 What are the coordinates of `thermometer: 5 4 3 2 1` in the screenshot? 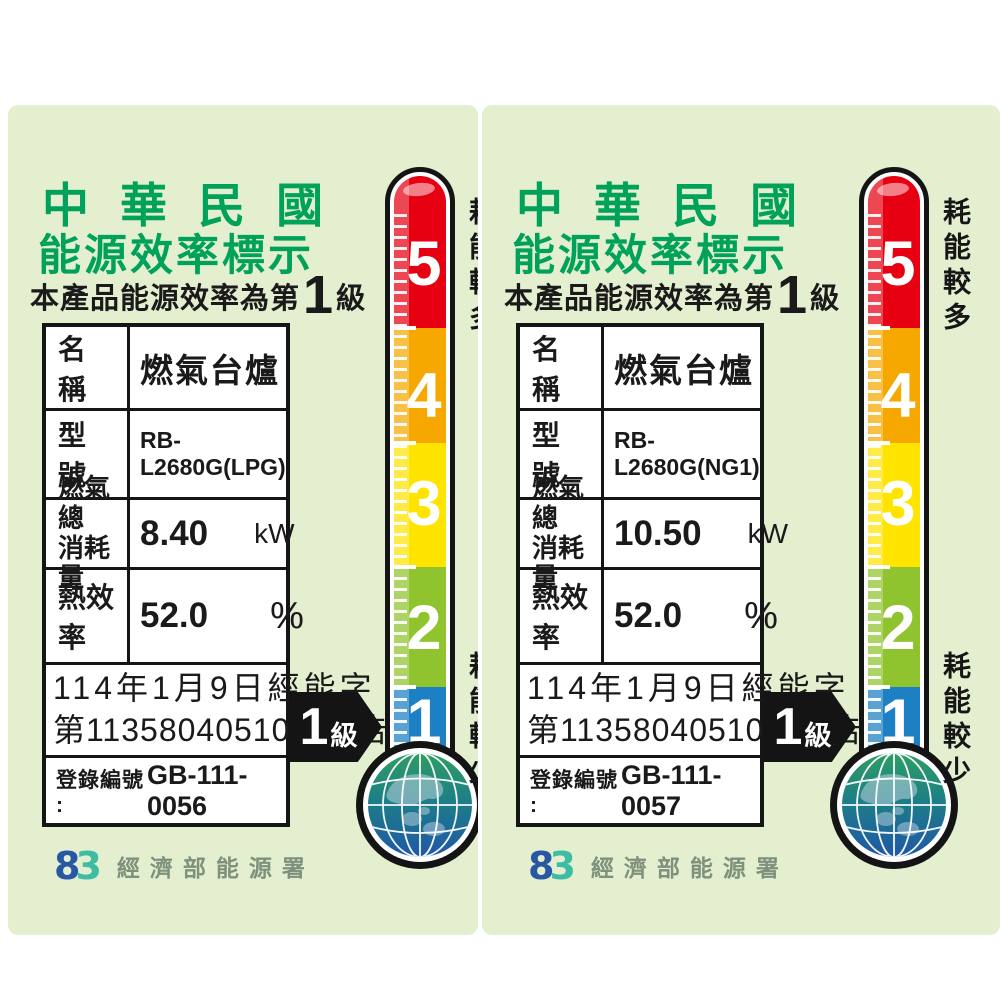 It's located at (894, 473).